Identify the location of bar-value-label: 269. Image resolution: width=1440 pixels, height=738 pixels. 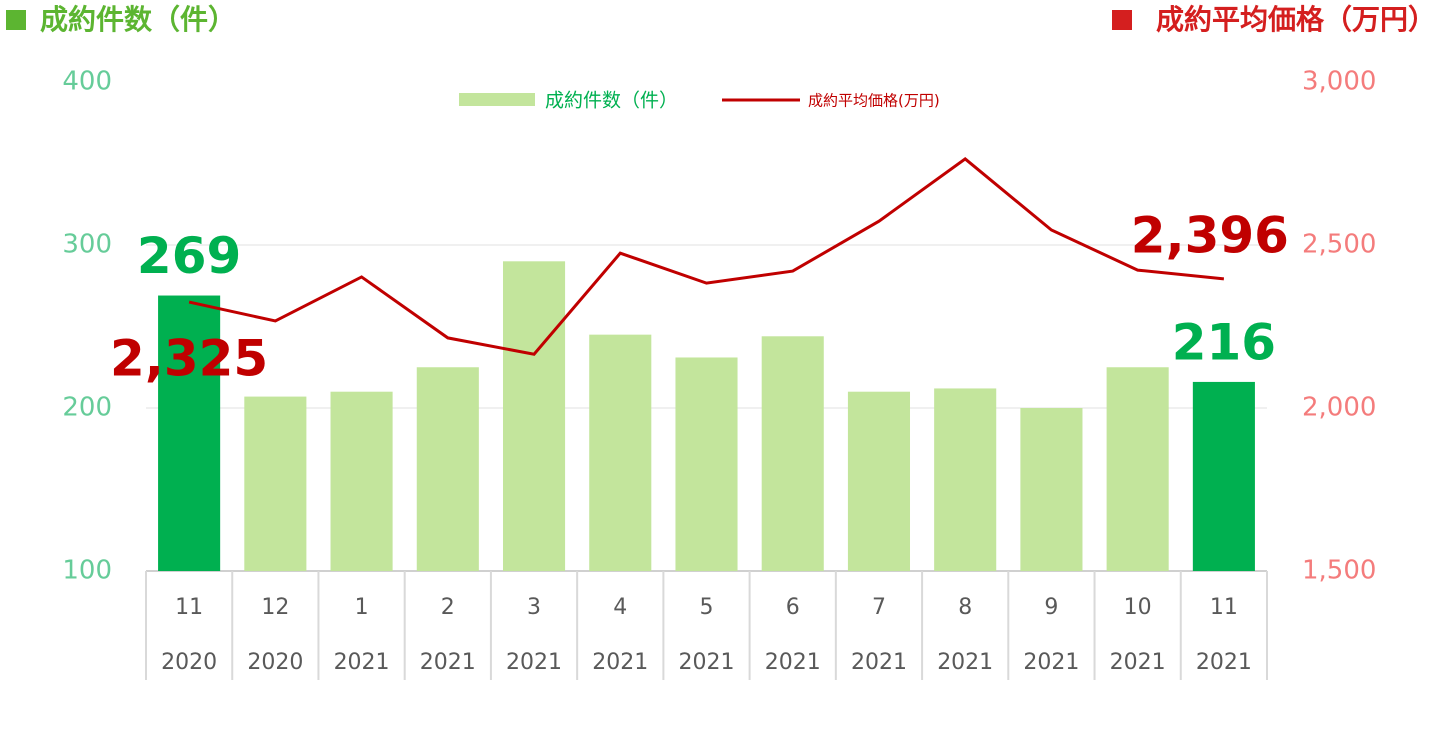
(189, 256).